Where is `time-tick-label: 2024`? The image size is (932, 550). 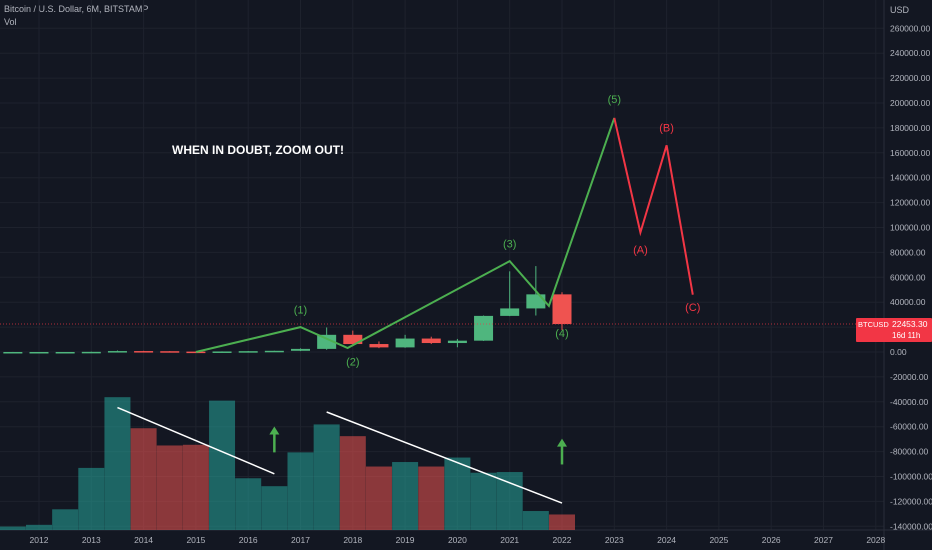
time-tick-label: 2024 is located at coordinates (666, 540).